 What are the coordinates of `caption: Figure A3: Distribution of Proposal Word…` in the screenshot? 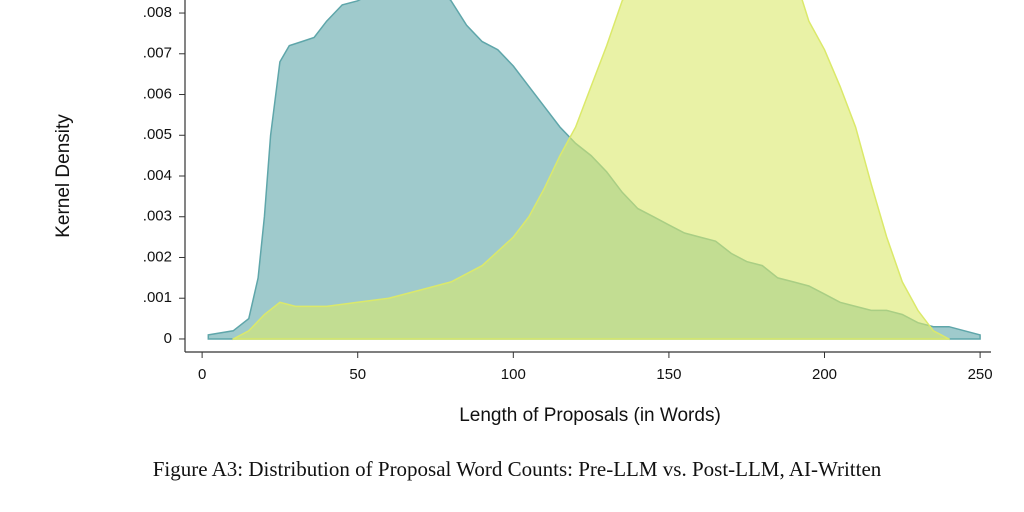 It's located at (517, 469).